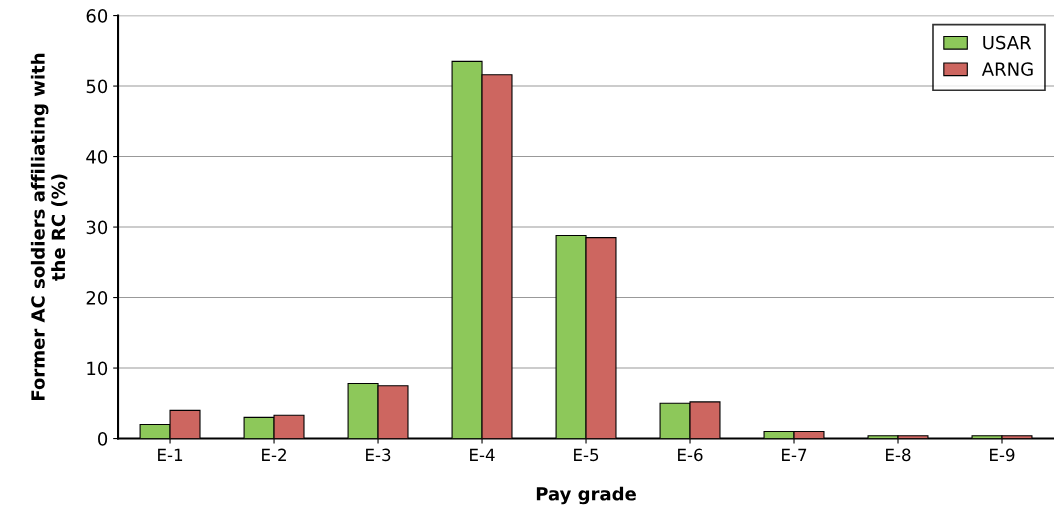 Image resolution: width=1054 pixels, height=519 pixels. I want to click on y-tick-label: 60, so click(97, 16).